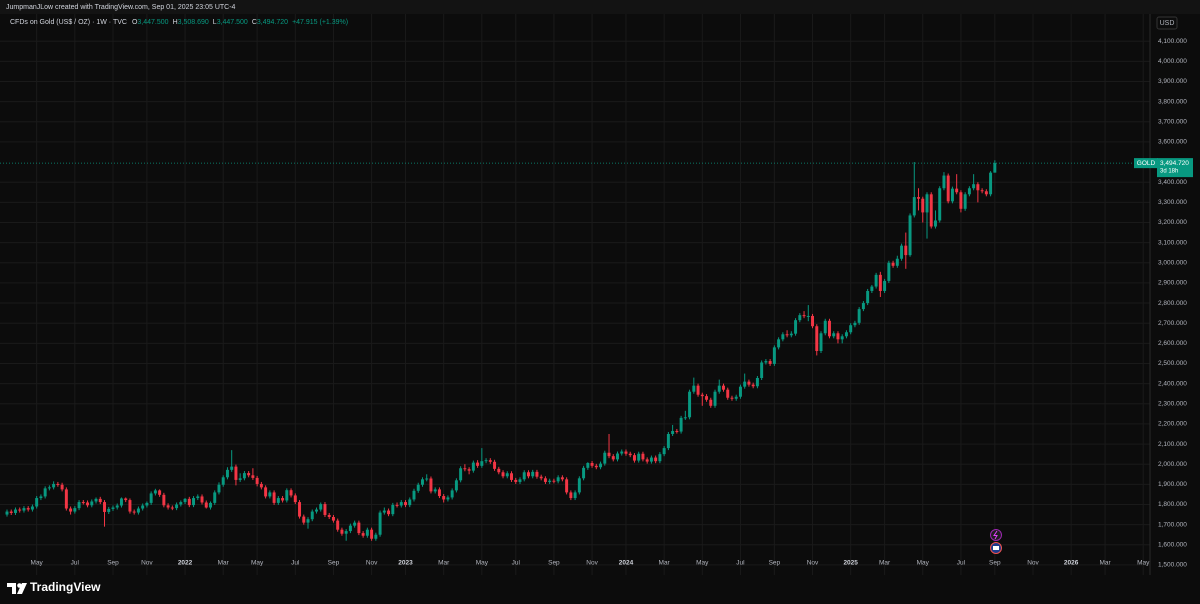 This screenshot has height=604, width=1200. I want to click on y-tick-label: 2,200.000, so click(1172, 424).